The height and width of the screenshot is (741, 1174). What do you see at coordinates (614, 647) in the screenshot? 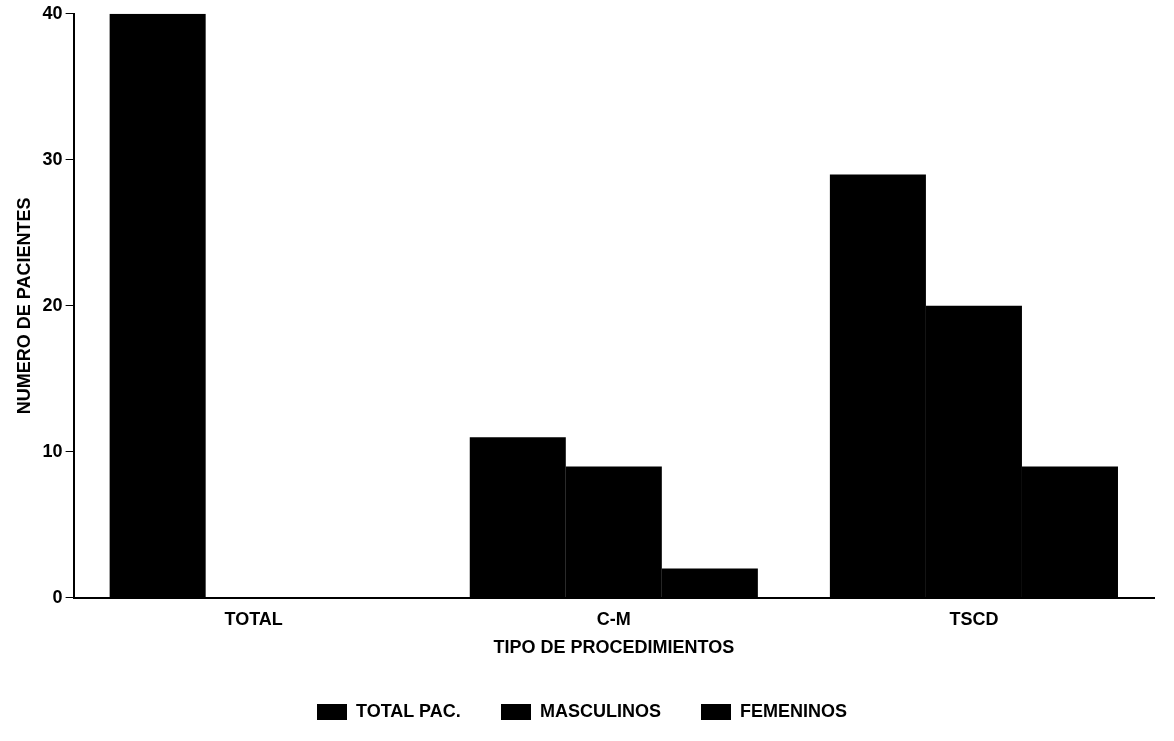
I see `x-axis-title: TIPO DE PROCEDIMIENTOS` at bounding box center [614, 647].